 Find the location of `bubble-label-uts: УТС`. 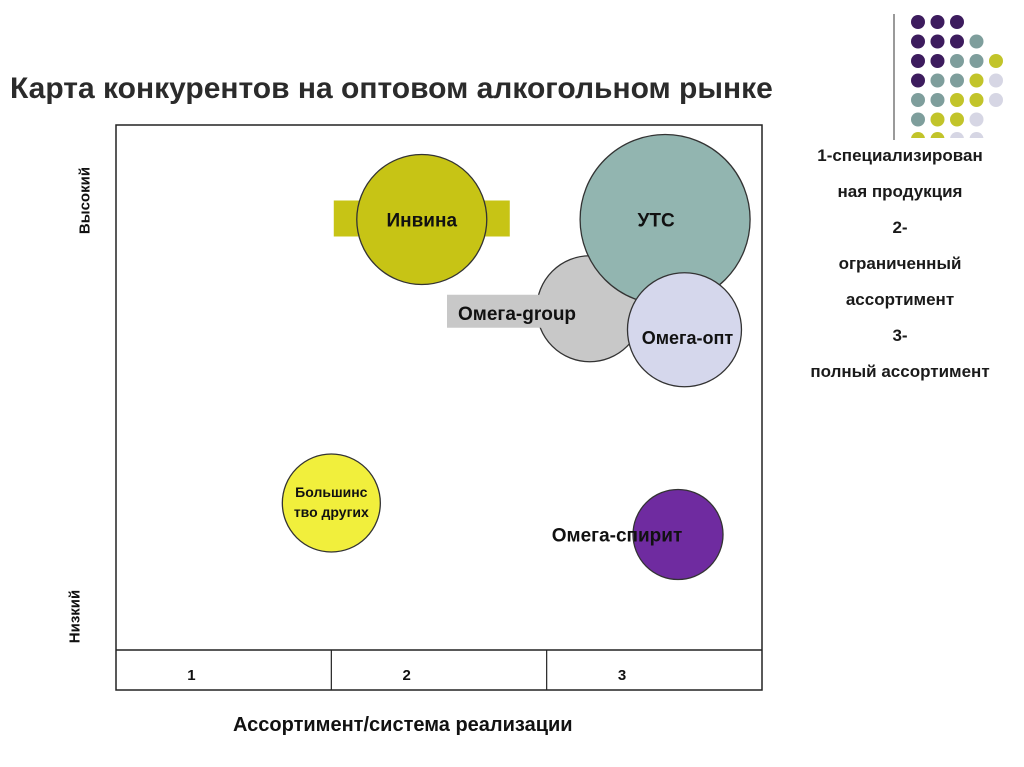

bubble-label-uts: УТС is located at coordinates (656, 221).